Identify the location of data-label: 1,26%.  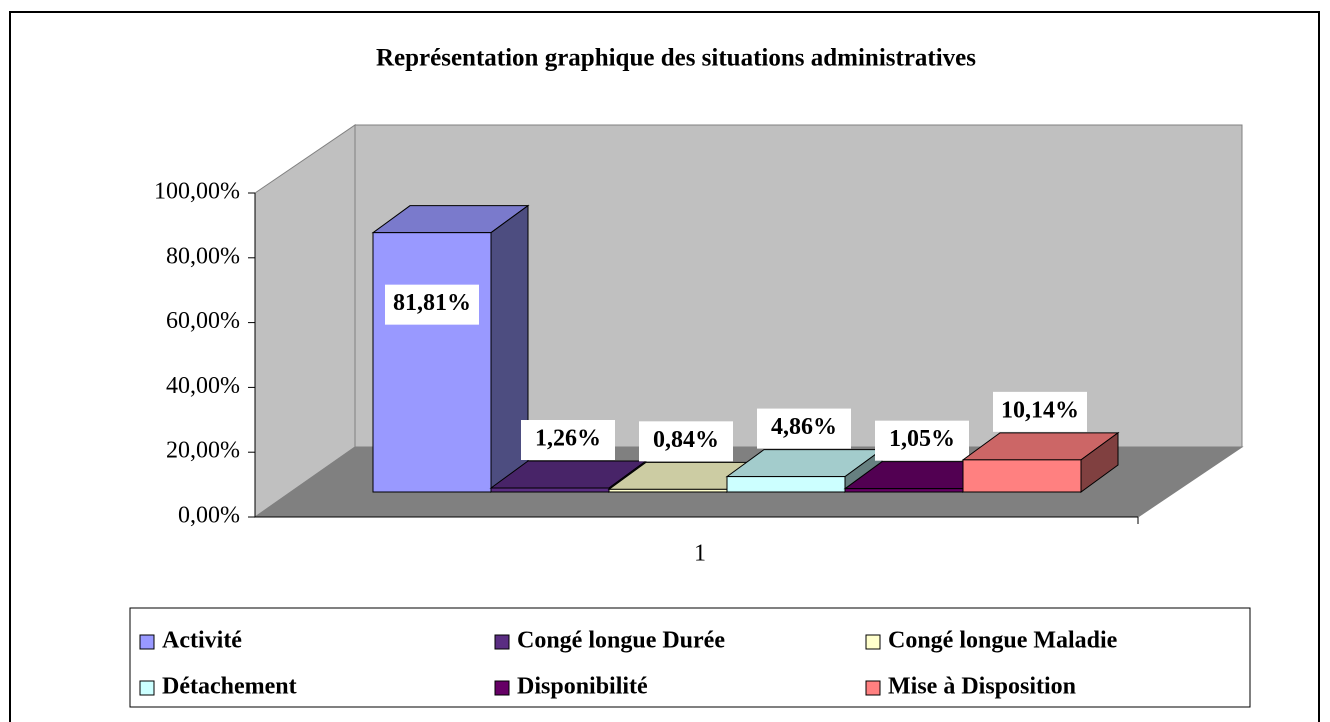
(568, 439).